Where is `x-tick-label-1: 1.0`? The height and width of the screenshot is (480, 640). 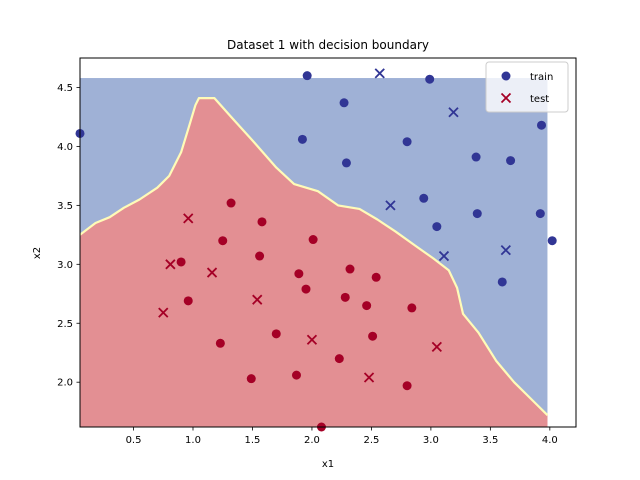 x-tick-label-1: 1.0 is located at coordinates (193, 440).